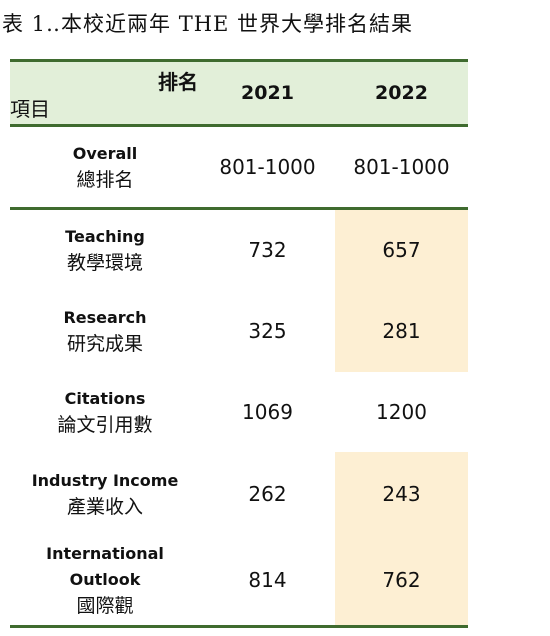  I want to click on item-label-en: Research, so click(105, 317).